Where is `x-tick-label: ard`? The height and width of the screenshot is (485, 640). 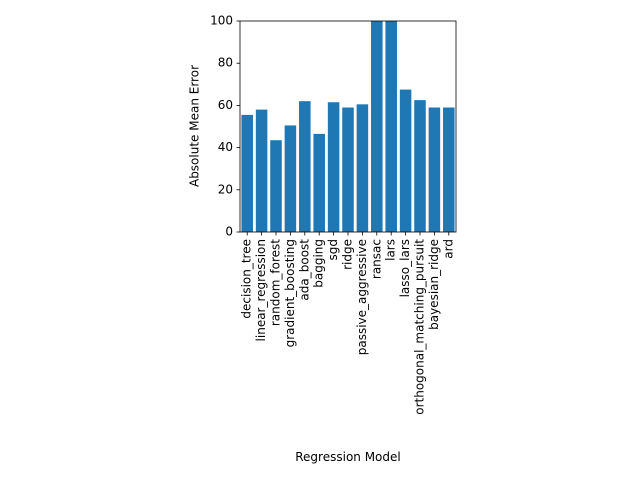
x-tick-label: ard is located at coordinates (448, 249).